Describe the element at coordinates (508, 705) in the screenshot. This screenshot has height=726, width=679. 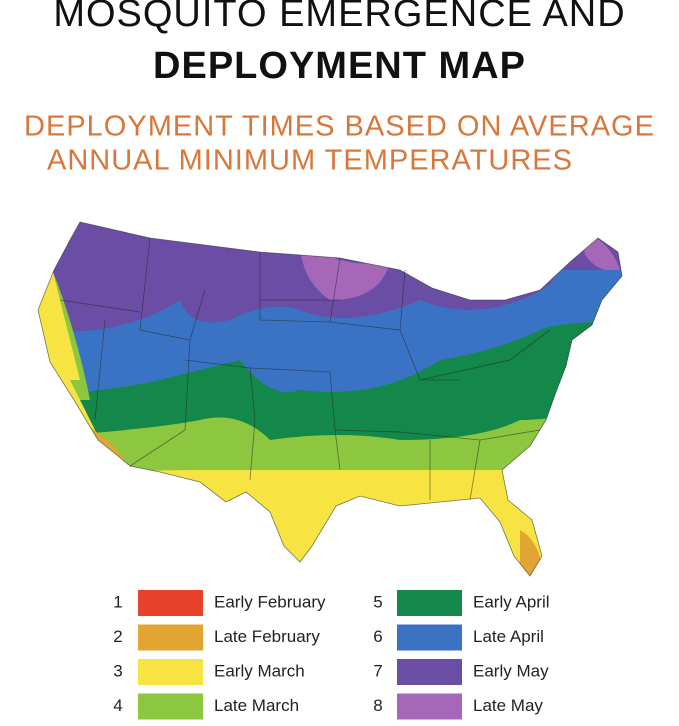
I see `legend-label: Late May` at that location.